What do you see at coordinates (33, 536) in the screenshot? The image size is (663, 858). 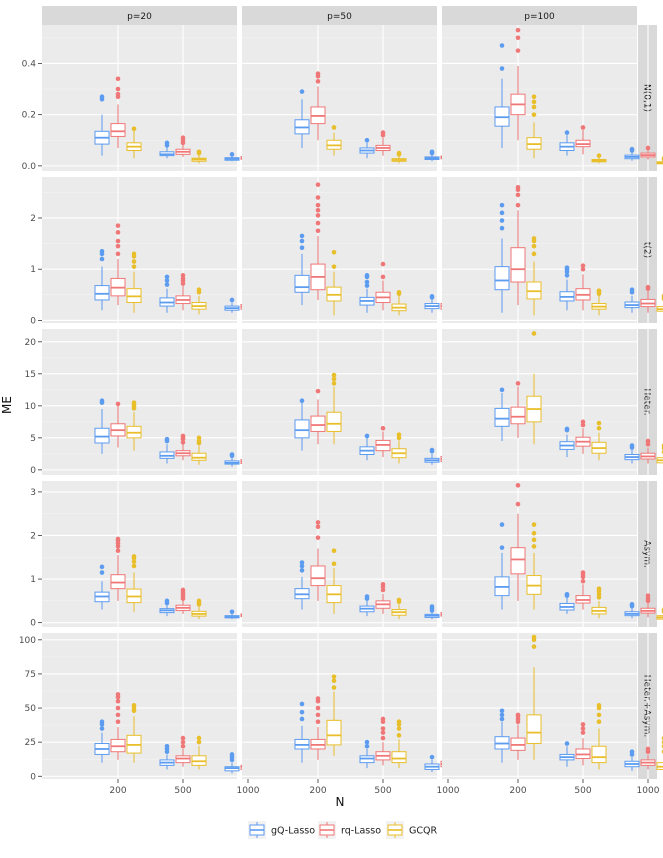 I see `y-tick-label: 2` at bounding box center [33, 536].